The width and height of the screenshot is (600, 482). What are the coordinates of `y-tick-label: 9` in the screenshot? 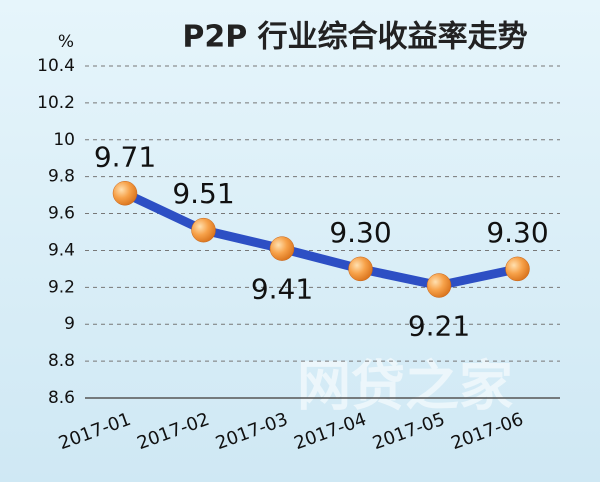 It's located at (69, 324).